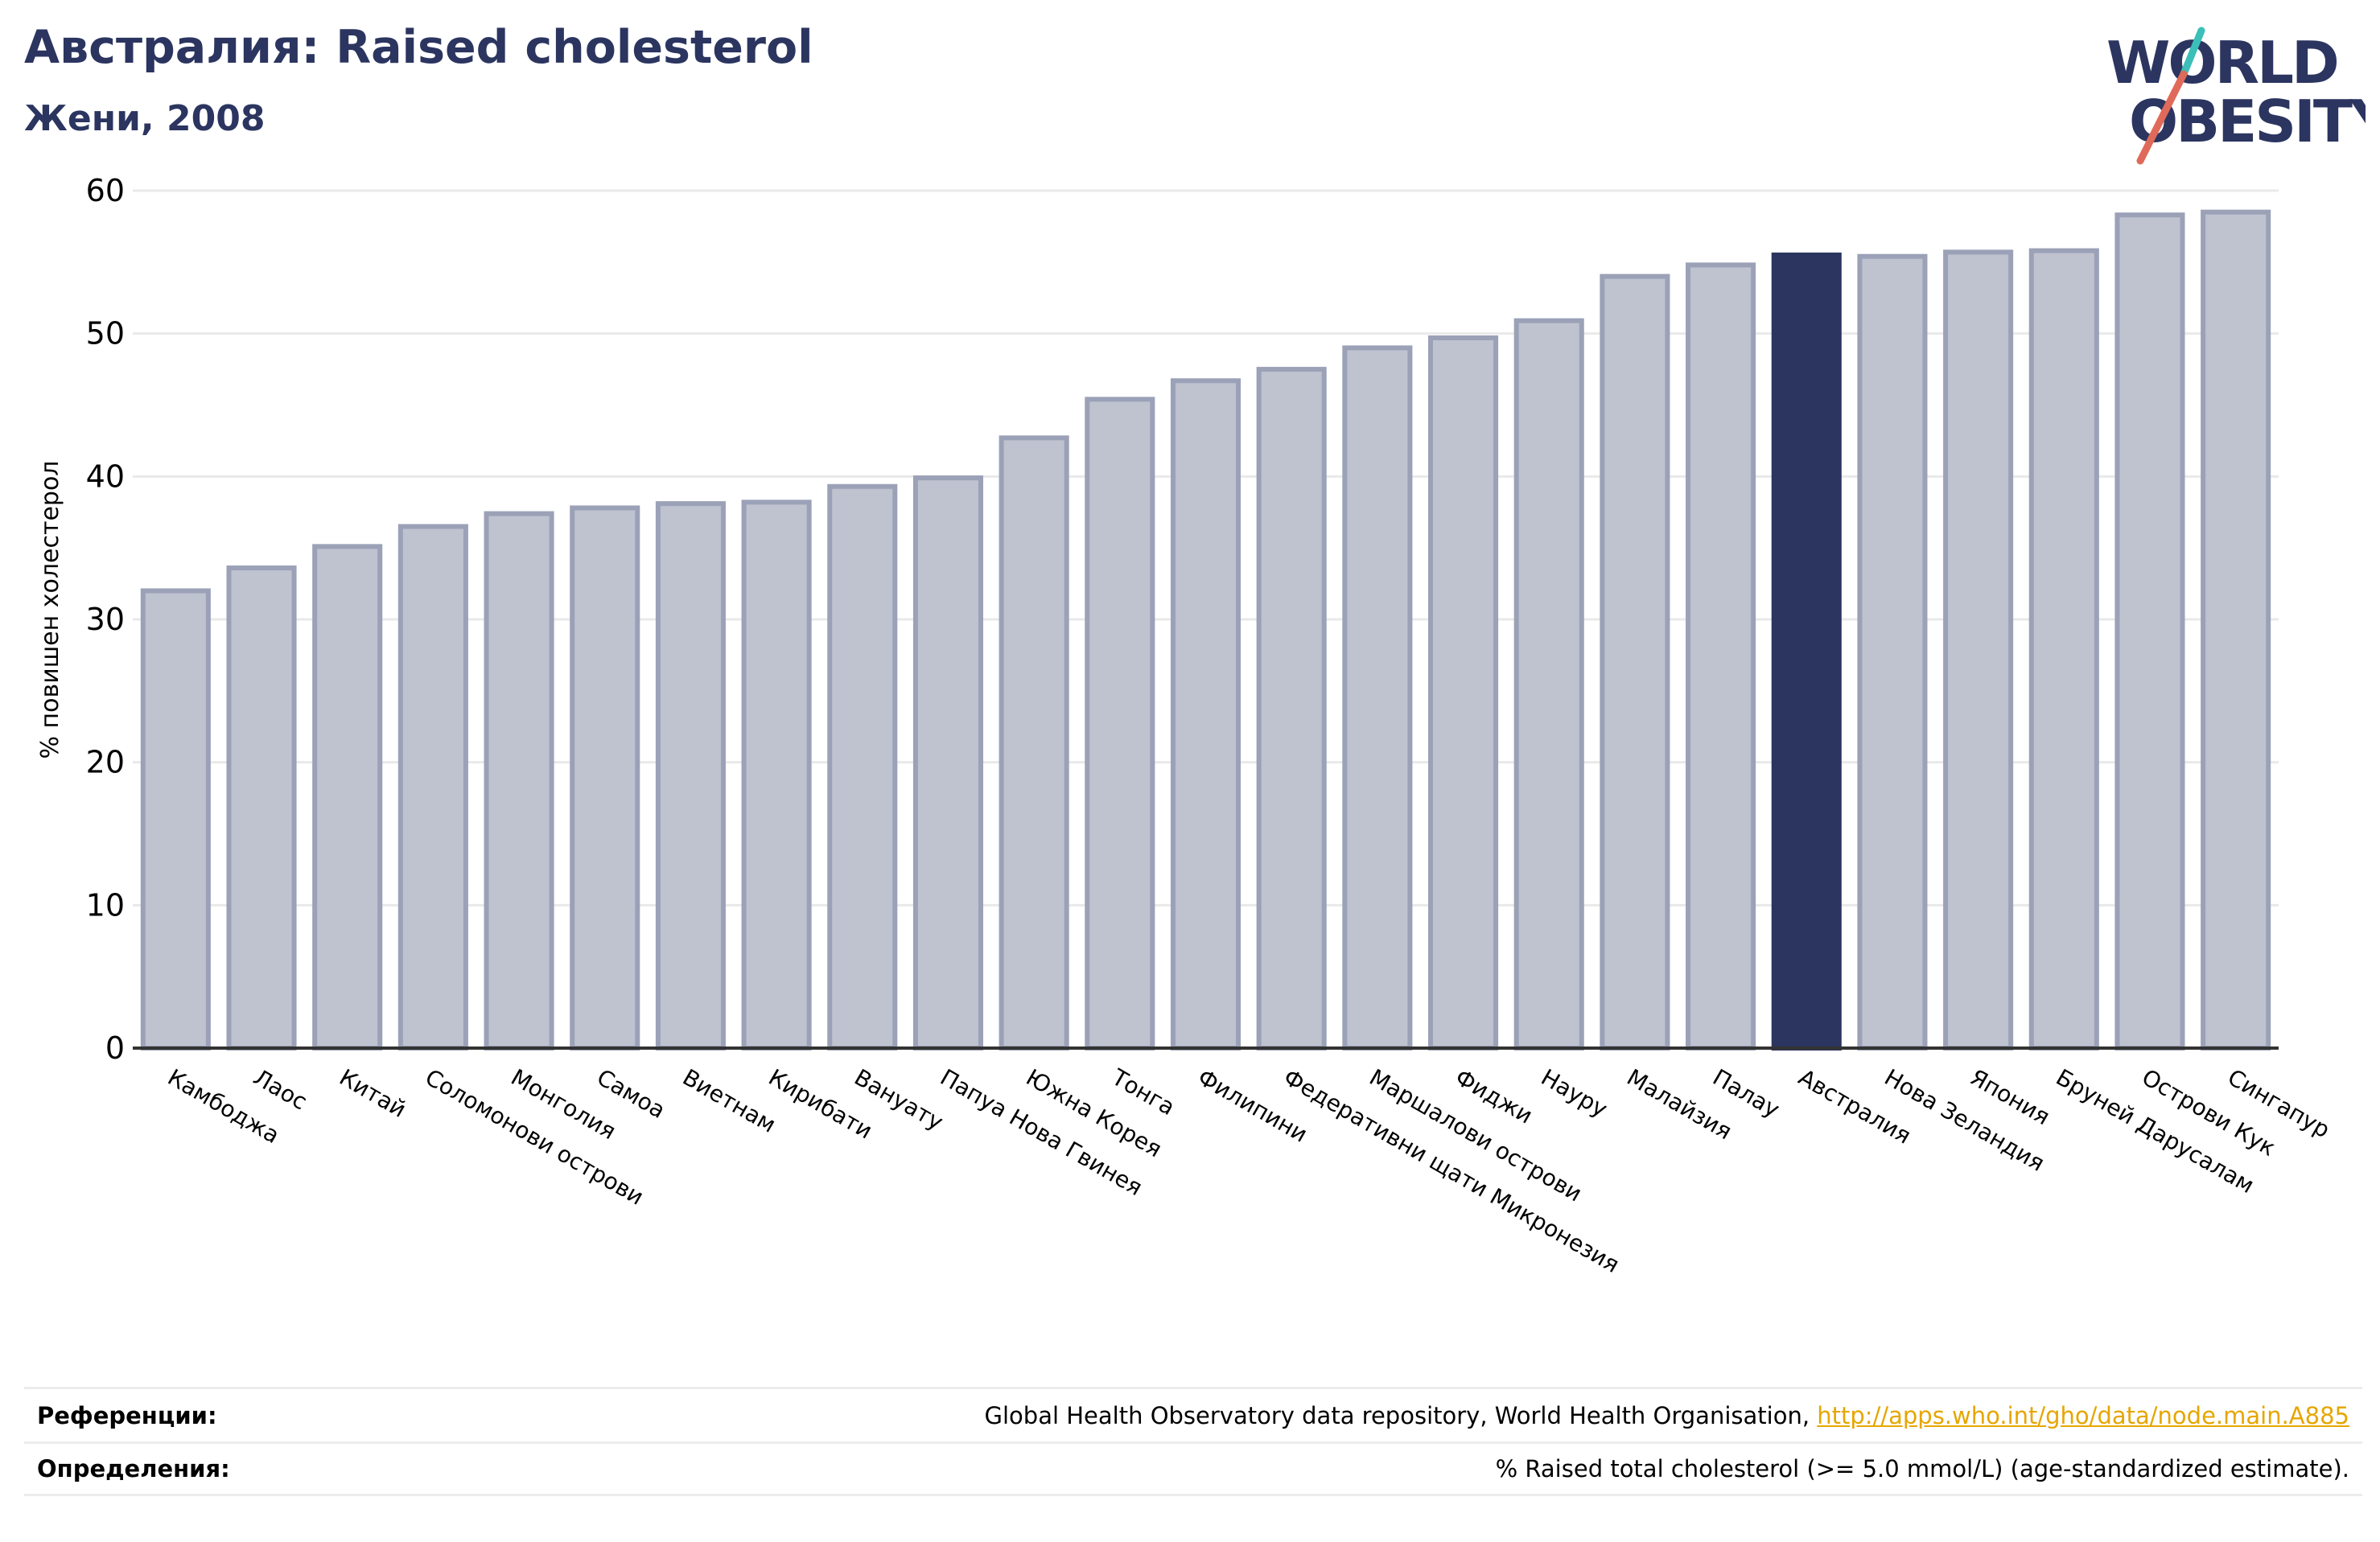 The height and width of the screenshot is (1542, 2380). Describe the element at coordinates (50, 610) in the screenshot. I see `y-axis-label: % повишен холестерол` at that location.